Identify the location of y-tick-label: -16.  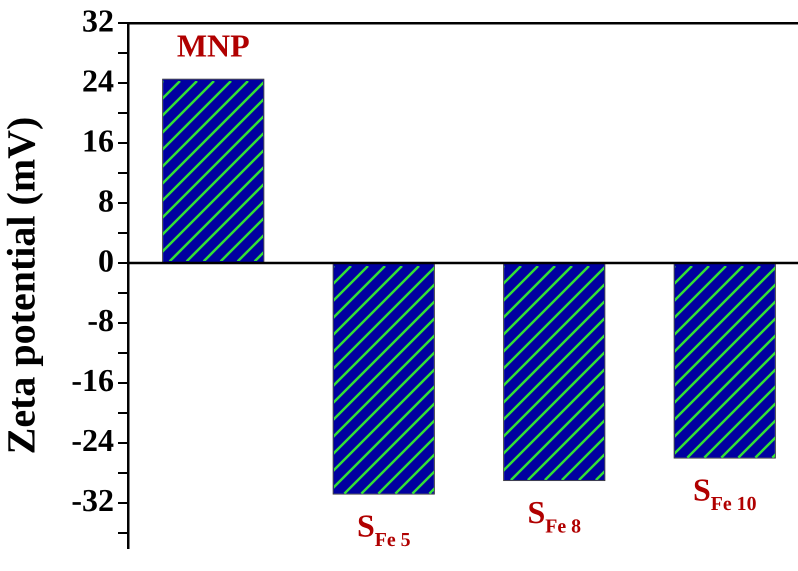
(92, 380).